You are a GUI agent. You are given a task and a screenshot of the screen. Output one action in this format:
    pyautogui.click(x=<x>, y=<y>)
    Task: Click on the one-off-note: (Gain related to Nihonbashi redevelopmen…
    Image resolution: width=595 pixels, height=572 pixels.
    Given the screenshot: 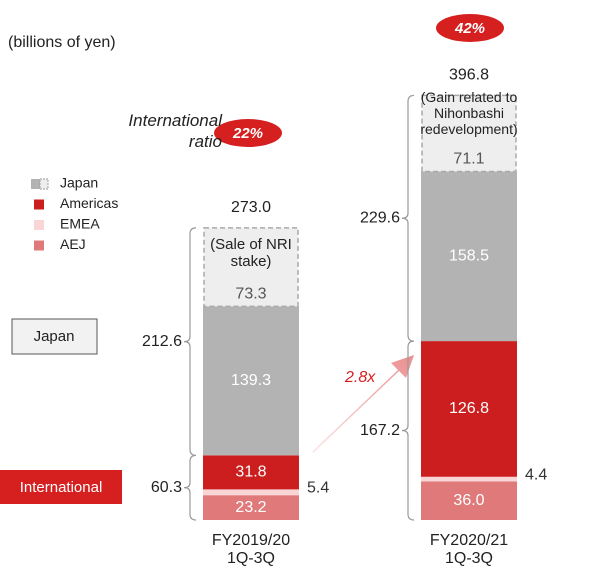 What is the action you would take?
    pyautogui.click(x=469, y=113)
    